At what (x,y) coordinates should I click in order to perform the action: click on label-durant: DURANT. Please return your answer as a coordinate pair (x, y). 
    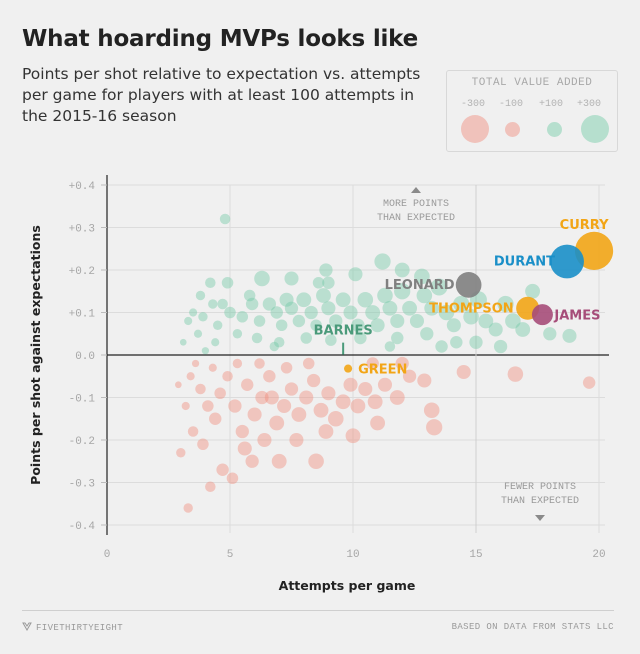
    Looking at the image, I should click on (524, 262).